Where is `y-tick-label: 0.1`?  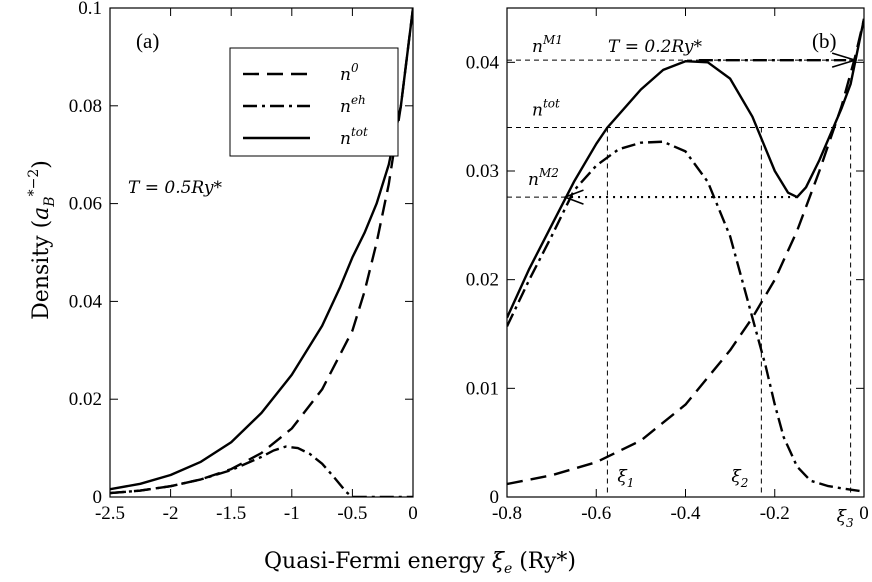
y-tick-label: 0.1 is located at coordinates (90, 9).